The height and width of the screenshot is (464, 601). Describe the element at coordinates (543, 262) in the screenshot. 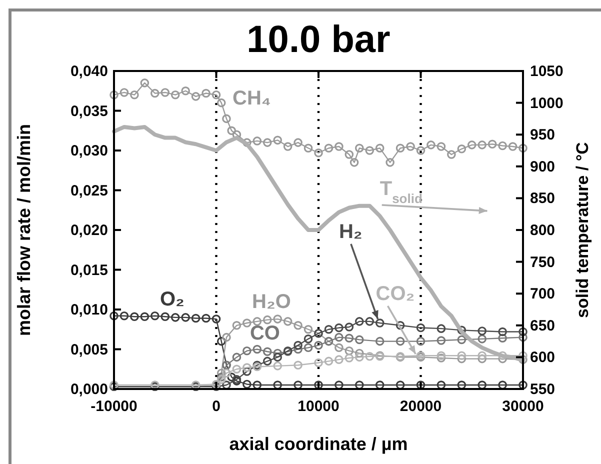

I see `y2-tick-label: 750` at that location.